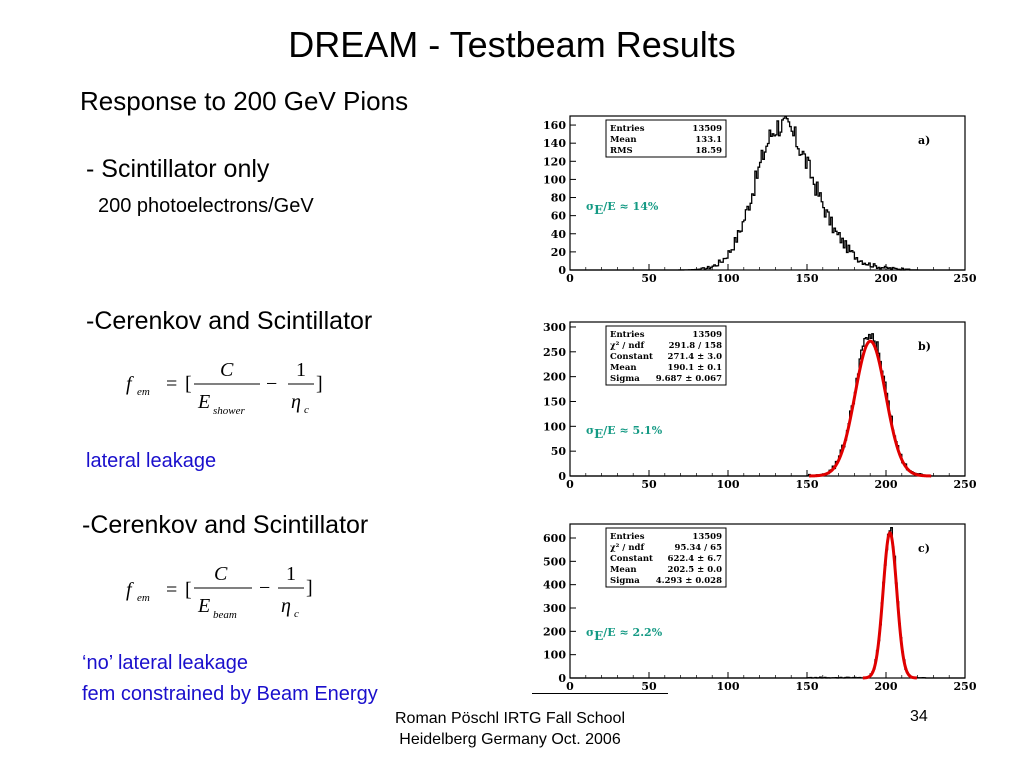 The height and width of the screenshot is (768, 1024). Describe the element at coordinates (689, 379) in the screenshot. I see `stats-value: 9.687 ± 0.067` at that location.